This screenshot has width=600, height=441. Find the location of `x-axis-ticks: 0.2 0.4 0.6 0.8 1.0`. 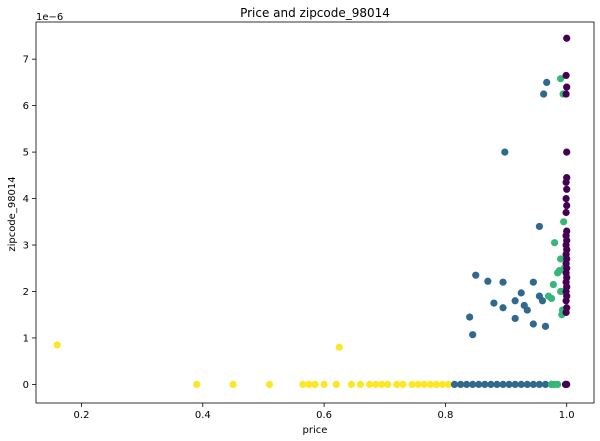

x-axis-ticks: 0.2 0.4 0.6 0.8 1.0 is located at coordinates (324, 412).